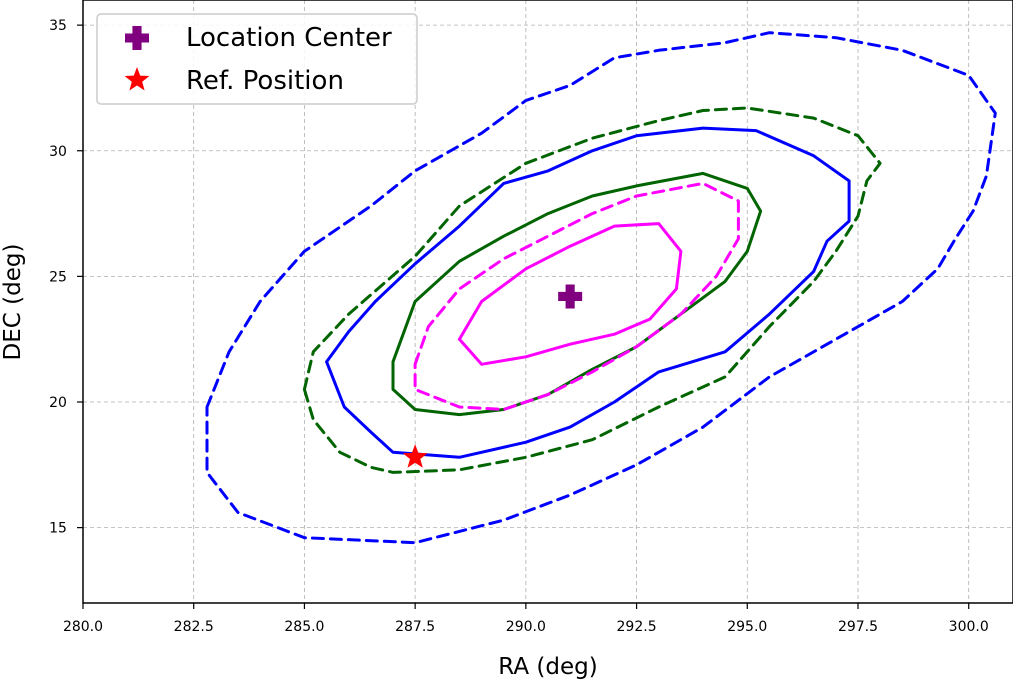  I want to click on legend: Location Center Ref. Position, so click(257, 59).